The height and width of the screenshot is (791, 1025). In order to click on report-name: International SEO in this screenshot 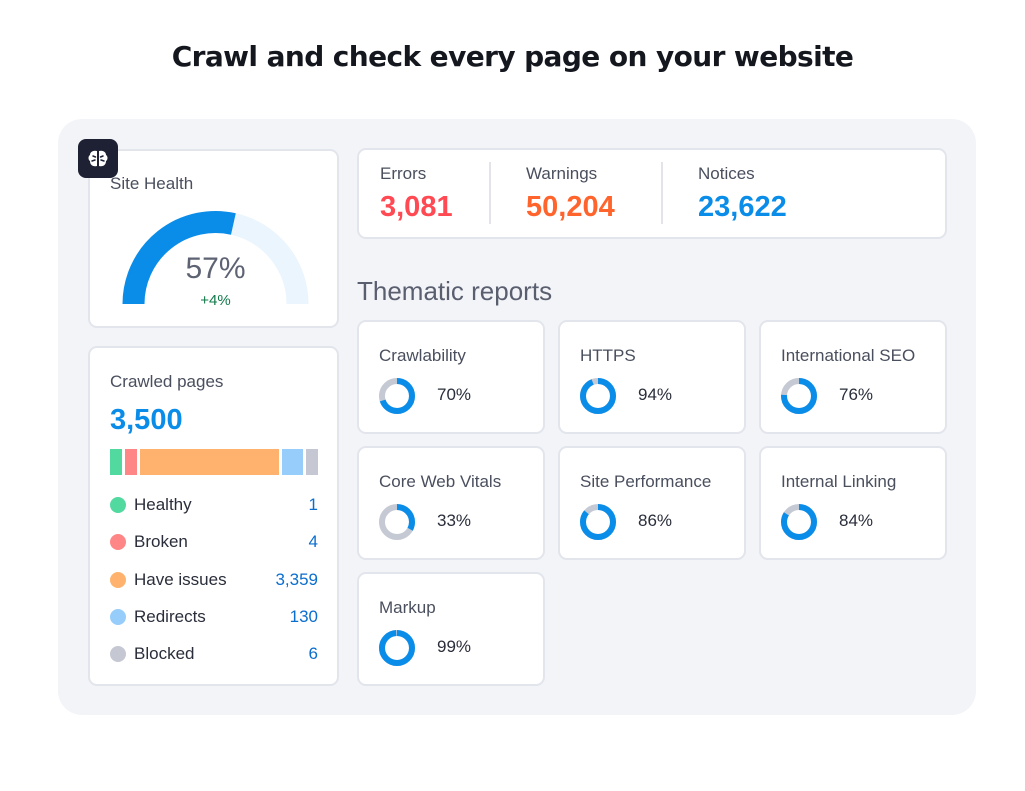, I will do `click(848, 355)`.